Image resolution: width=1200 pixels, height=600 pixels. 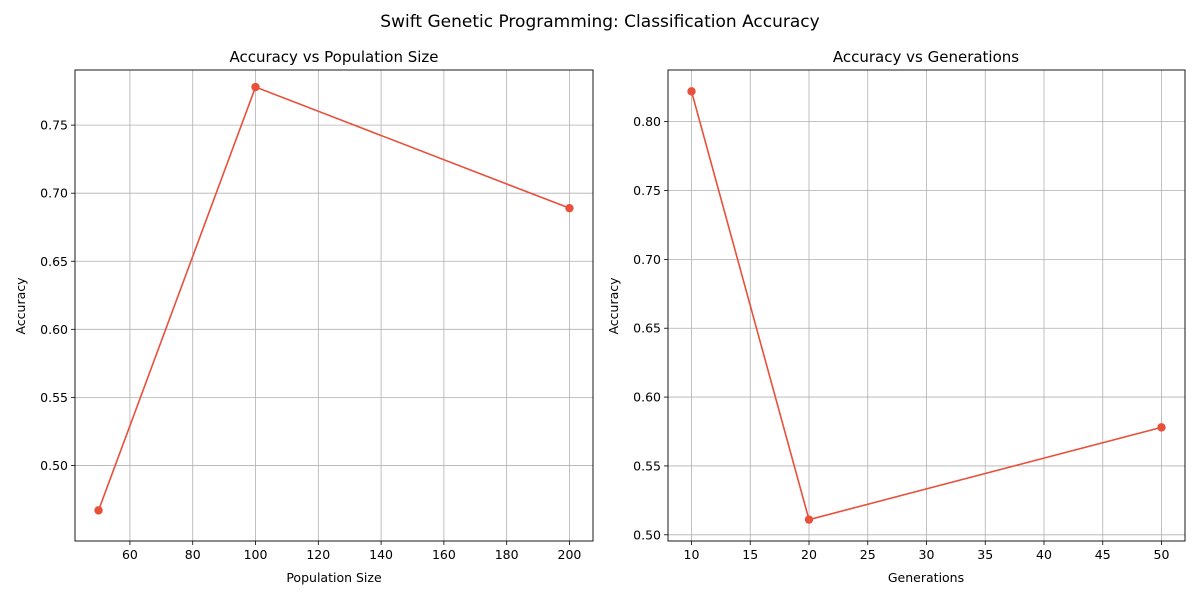 What do you see at coordinates (1044, 554) in the screenshot?
I see `x-tick-label: 40` at bounding box center [1044, 554].